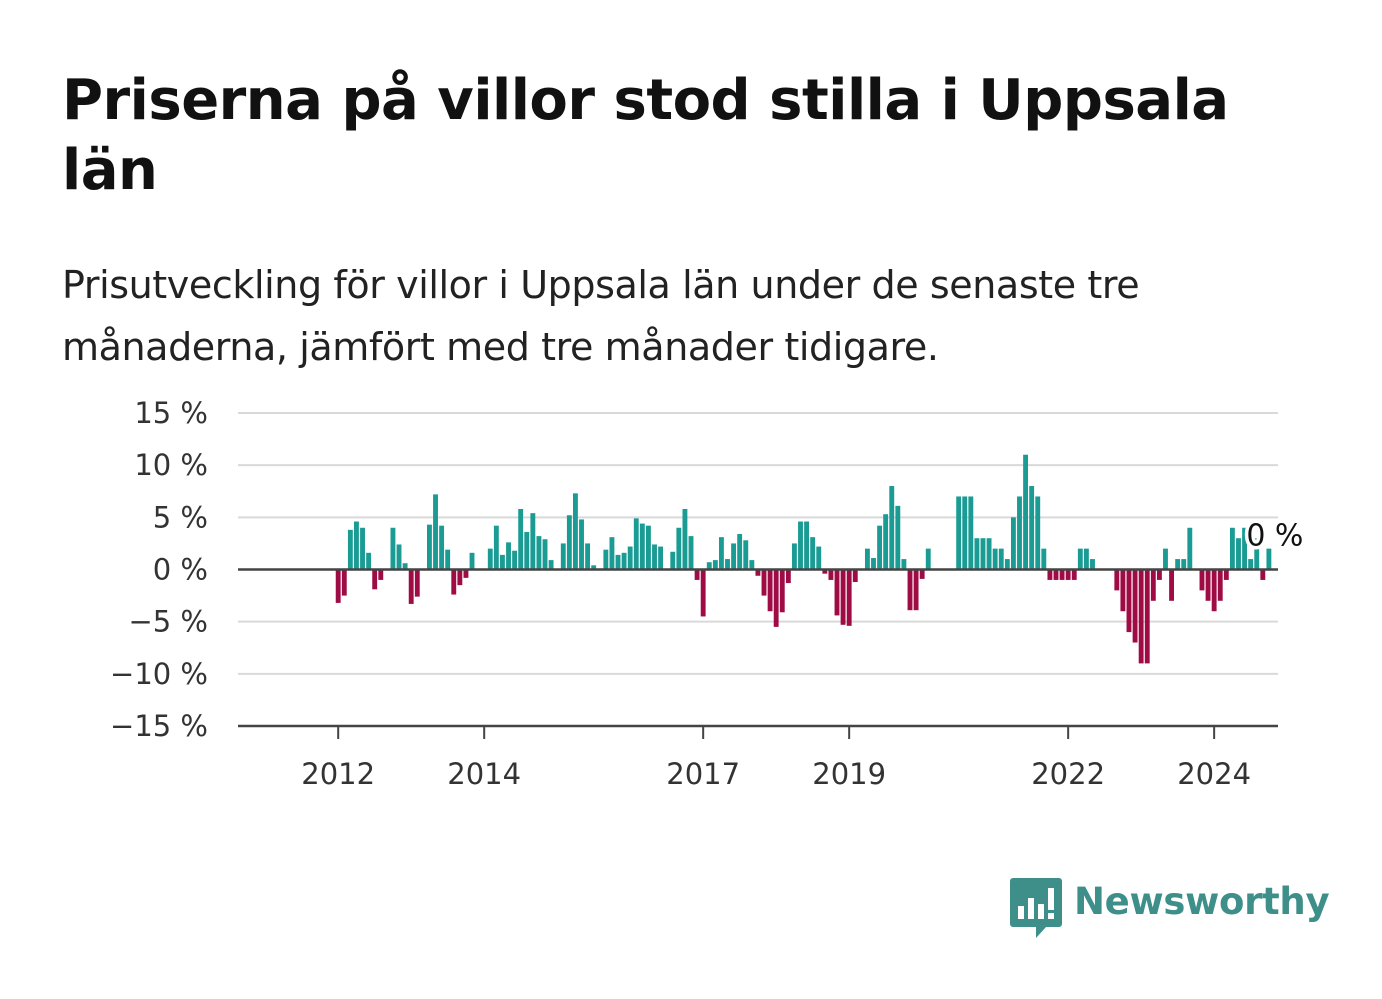  What do you see at coordinates (776, 758) in the screenshot?
I see `x-axis-ticks: 2012 2014 2017 2019 2022 2024` at bounding box center [776, 758].